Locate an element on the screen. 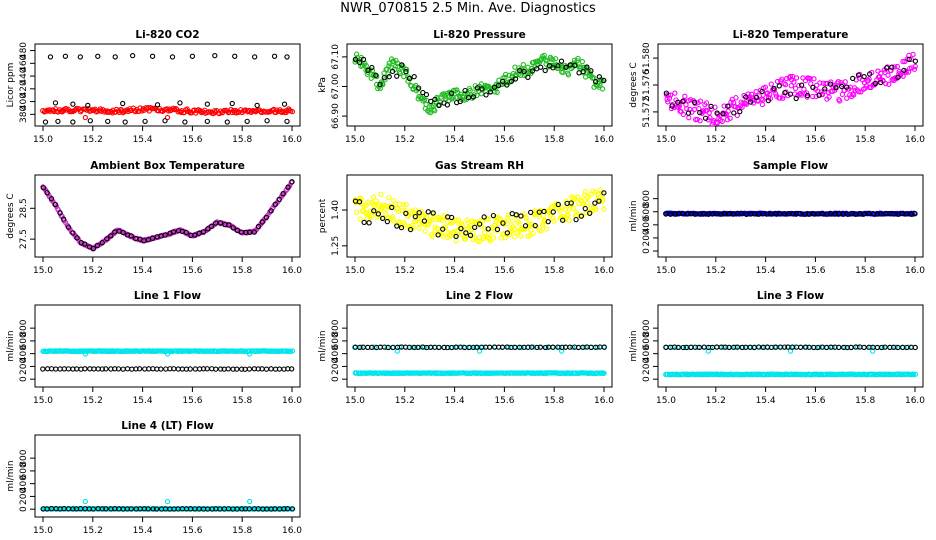 The height and width of the screenshot is (540, 936). y-tick-label: 66.90 is located at coordinates (336, 116).